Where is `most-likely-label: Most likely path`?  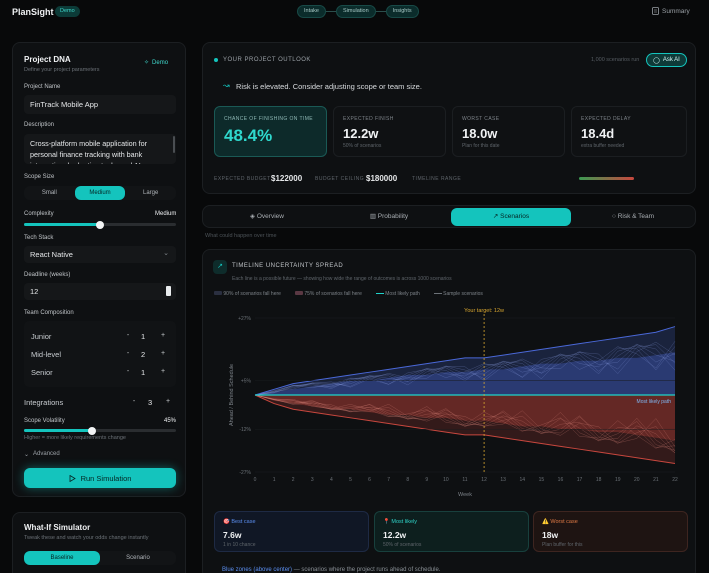 most-likely-label: Most likely path is located at coordinates (654, 402).